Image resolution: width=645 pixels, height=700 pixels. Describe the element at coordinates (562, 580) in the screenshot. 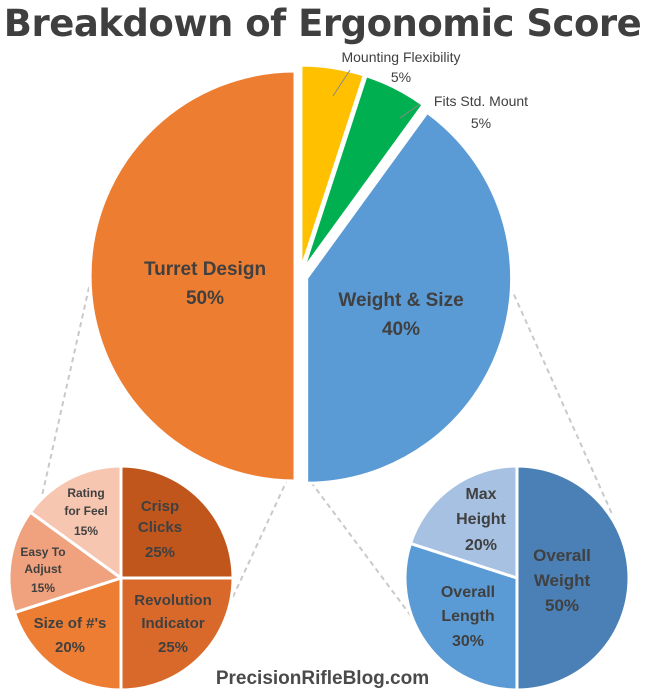

I see `label-overall-weight-line2: Weight` at that location.